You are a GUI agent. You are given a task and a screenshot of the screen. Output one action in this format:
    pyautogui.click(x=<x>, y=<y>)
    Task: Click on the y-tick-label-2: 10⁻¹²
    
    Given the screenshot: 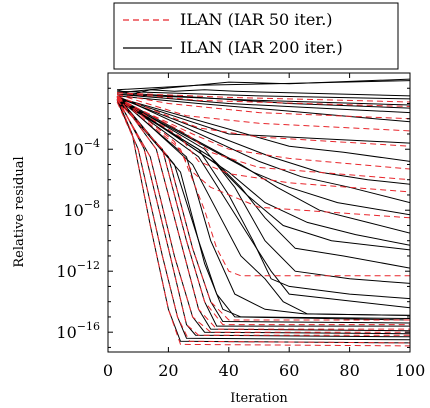 What is the action you would take?
    pyautogui.click(x=78, y=270)
    